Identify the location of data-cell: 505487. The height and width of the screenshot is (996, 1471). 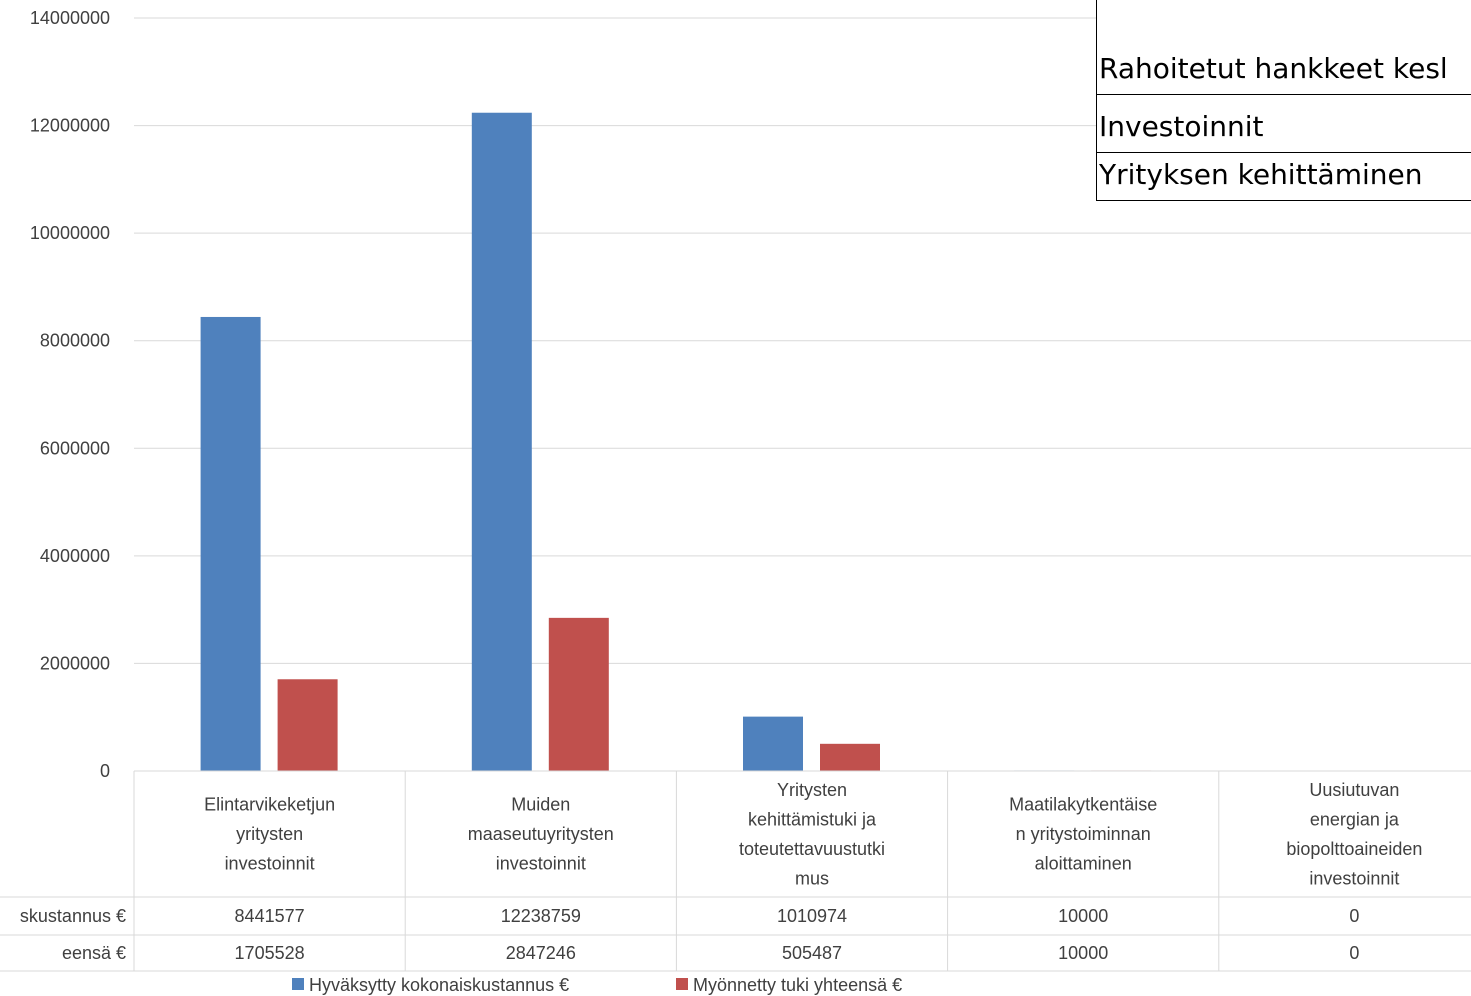
(812, 953).